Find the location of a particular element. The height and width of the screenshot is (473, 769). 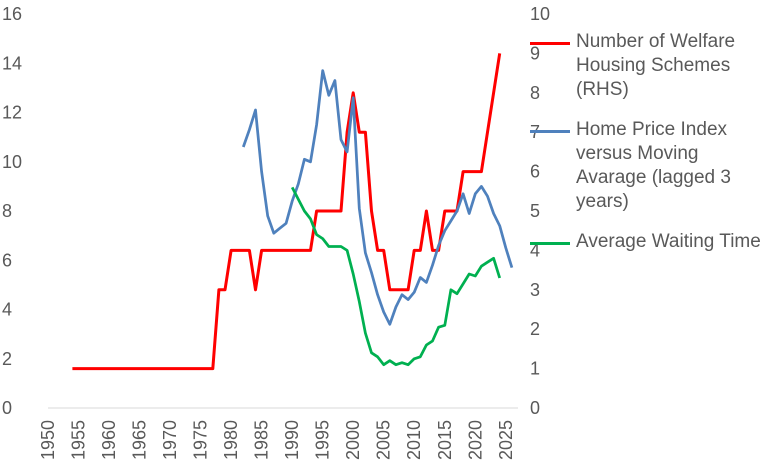

x-tick-label: 1990 is located at coordinates (292, 440).